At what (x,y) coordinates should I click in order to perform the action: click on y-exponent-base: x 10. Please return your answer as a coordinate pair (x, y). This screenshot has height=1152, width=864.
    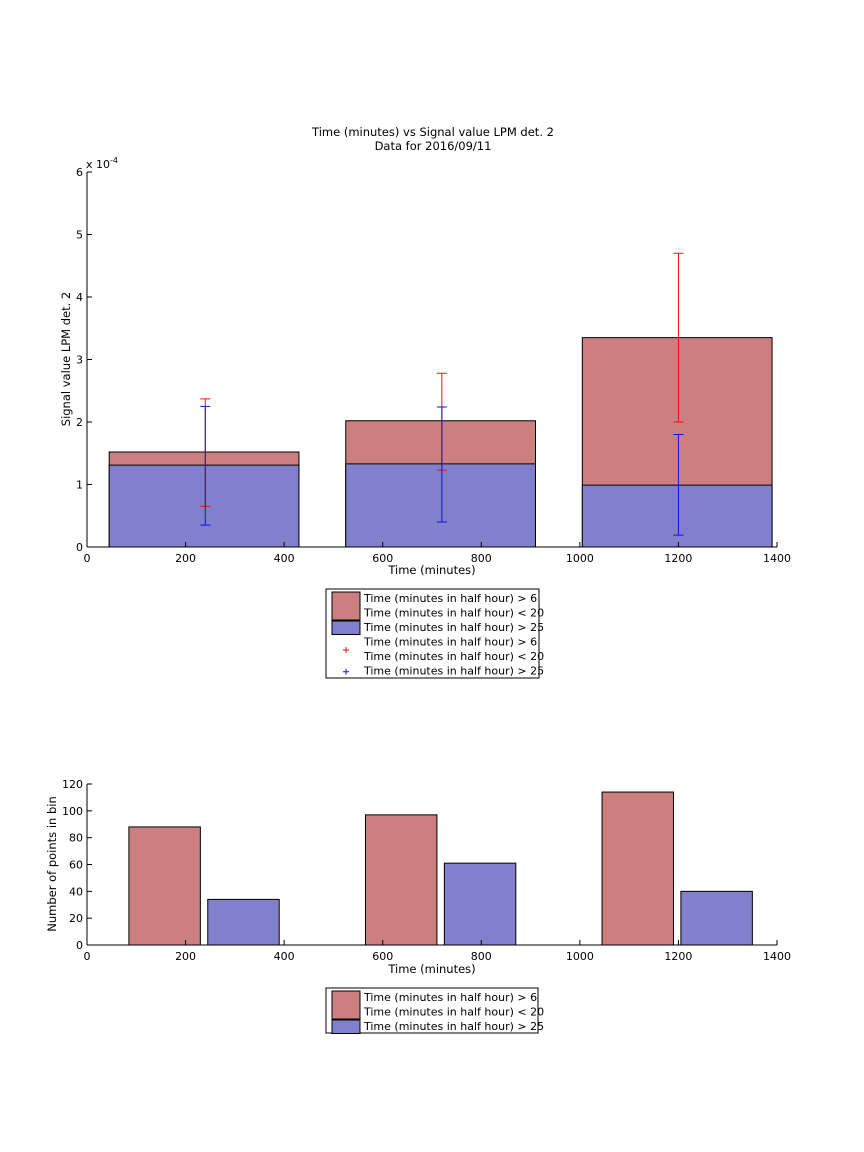
    Looking at the image, I should click on (98, 164).